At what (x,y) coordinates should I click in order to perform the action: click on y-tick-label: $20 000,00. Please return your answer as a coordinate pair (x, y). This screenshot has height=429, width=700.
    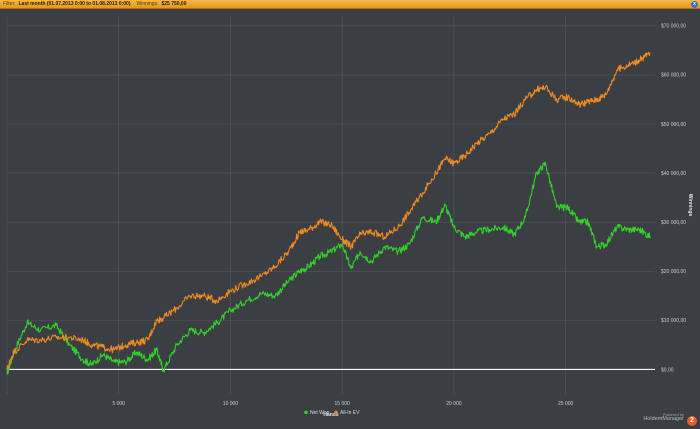
    Looking at the image, I should click on (673, 272).